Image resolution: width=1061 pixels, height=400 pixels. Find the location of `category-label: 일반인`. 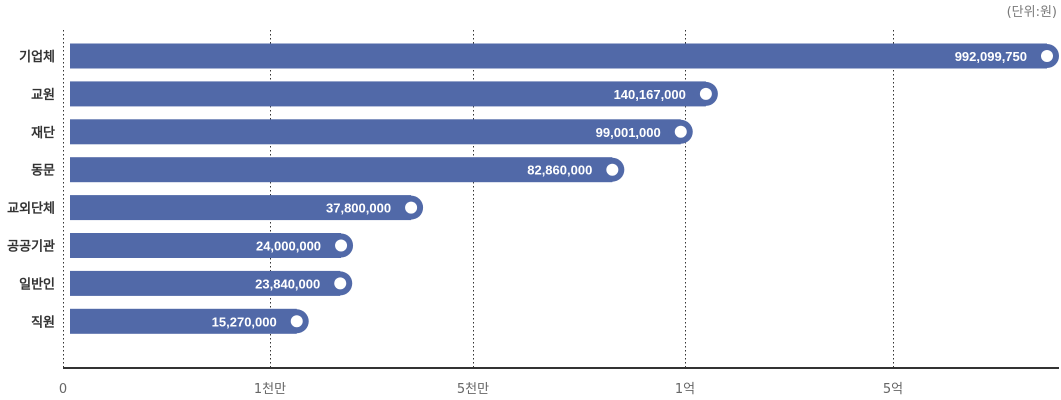

category-label: 일반인 is located at coordinates (37, 284).